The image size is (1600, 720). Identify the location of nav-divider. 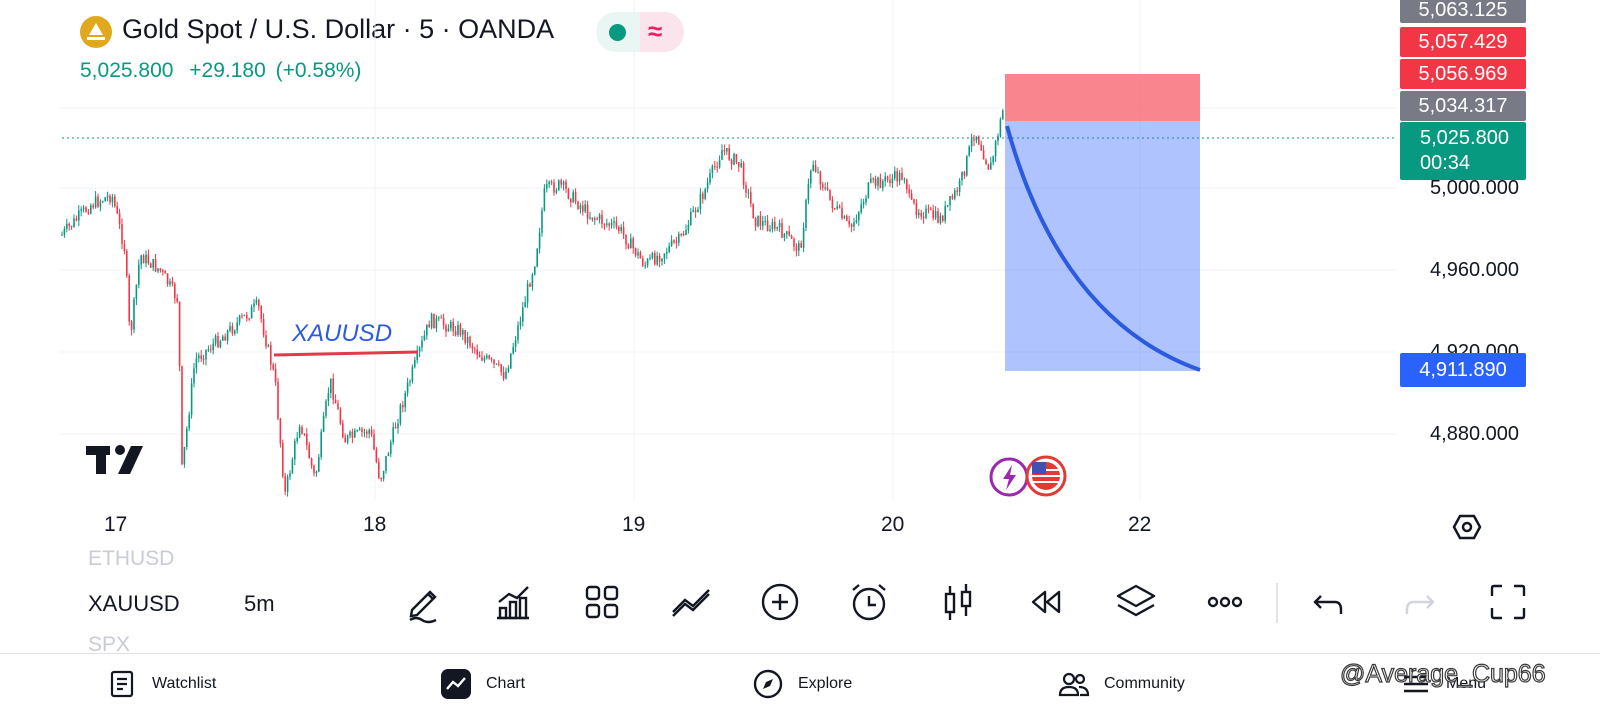
(800, 653).